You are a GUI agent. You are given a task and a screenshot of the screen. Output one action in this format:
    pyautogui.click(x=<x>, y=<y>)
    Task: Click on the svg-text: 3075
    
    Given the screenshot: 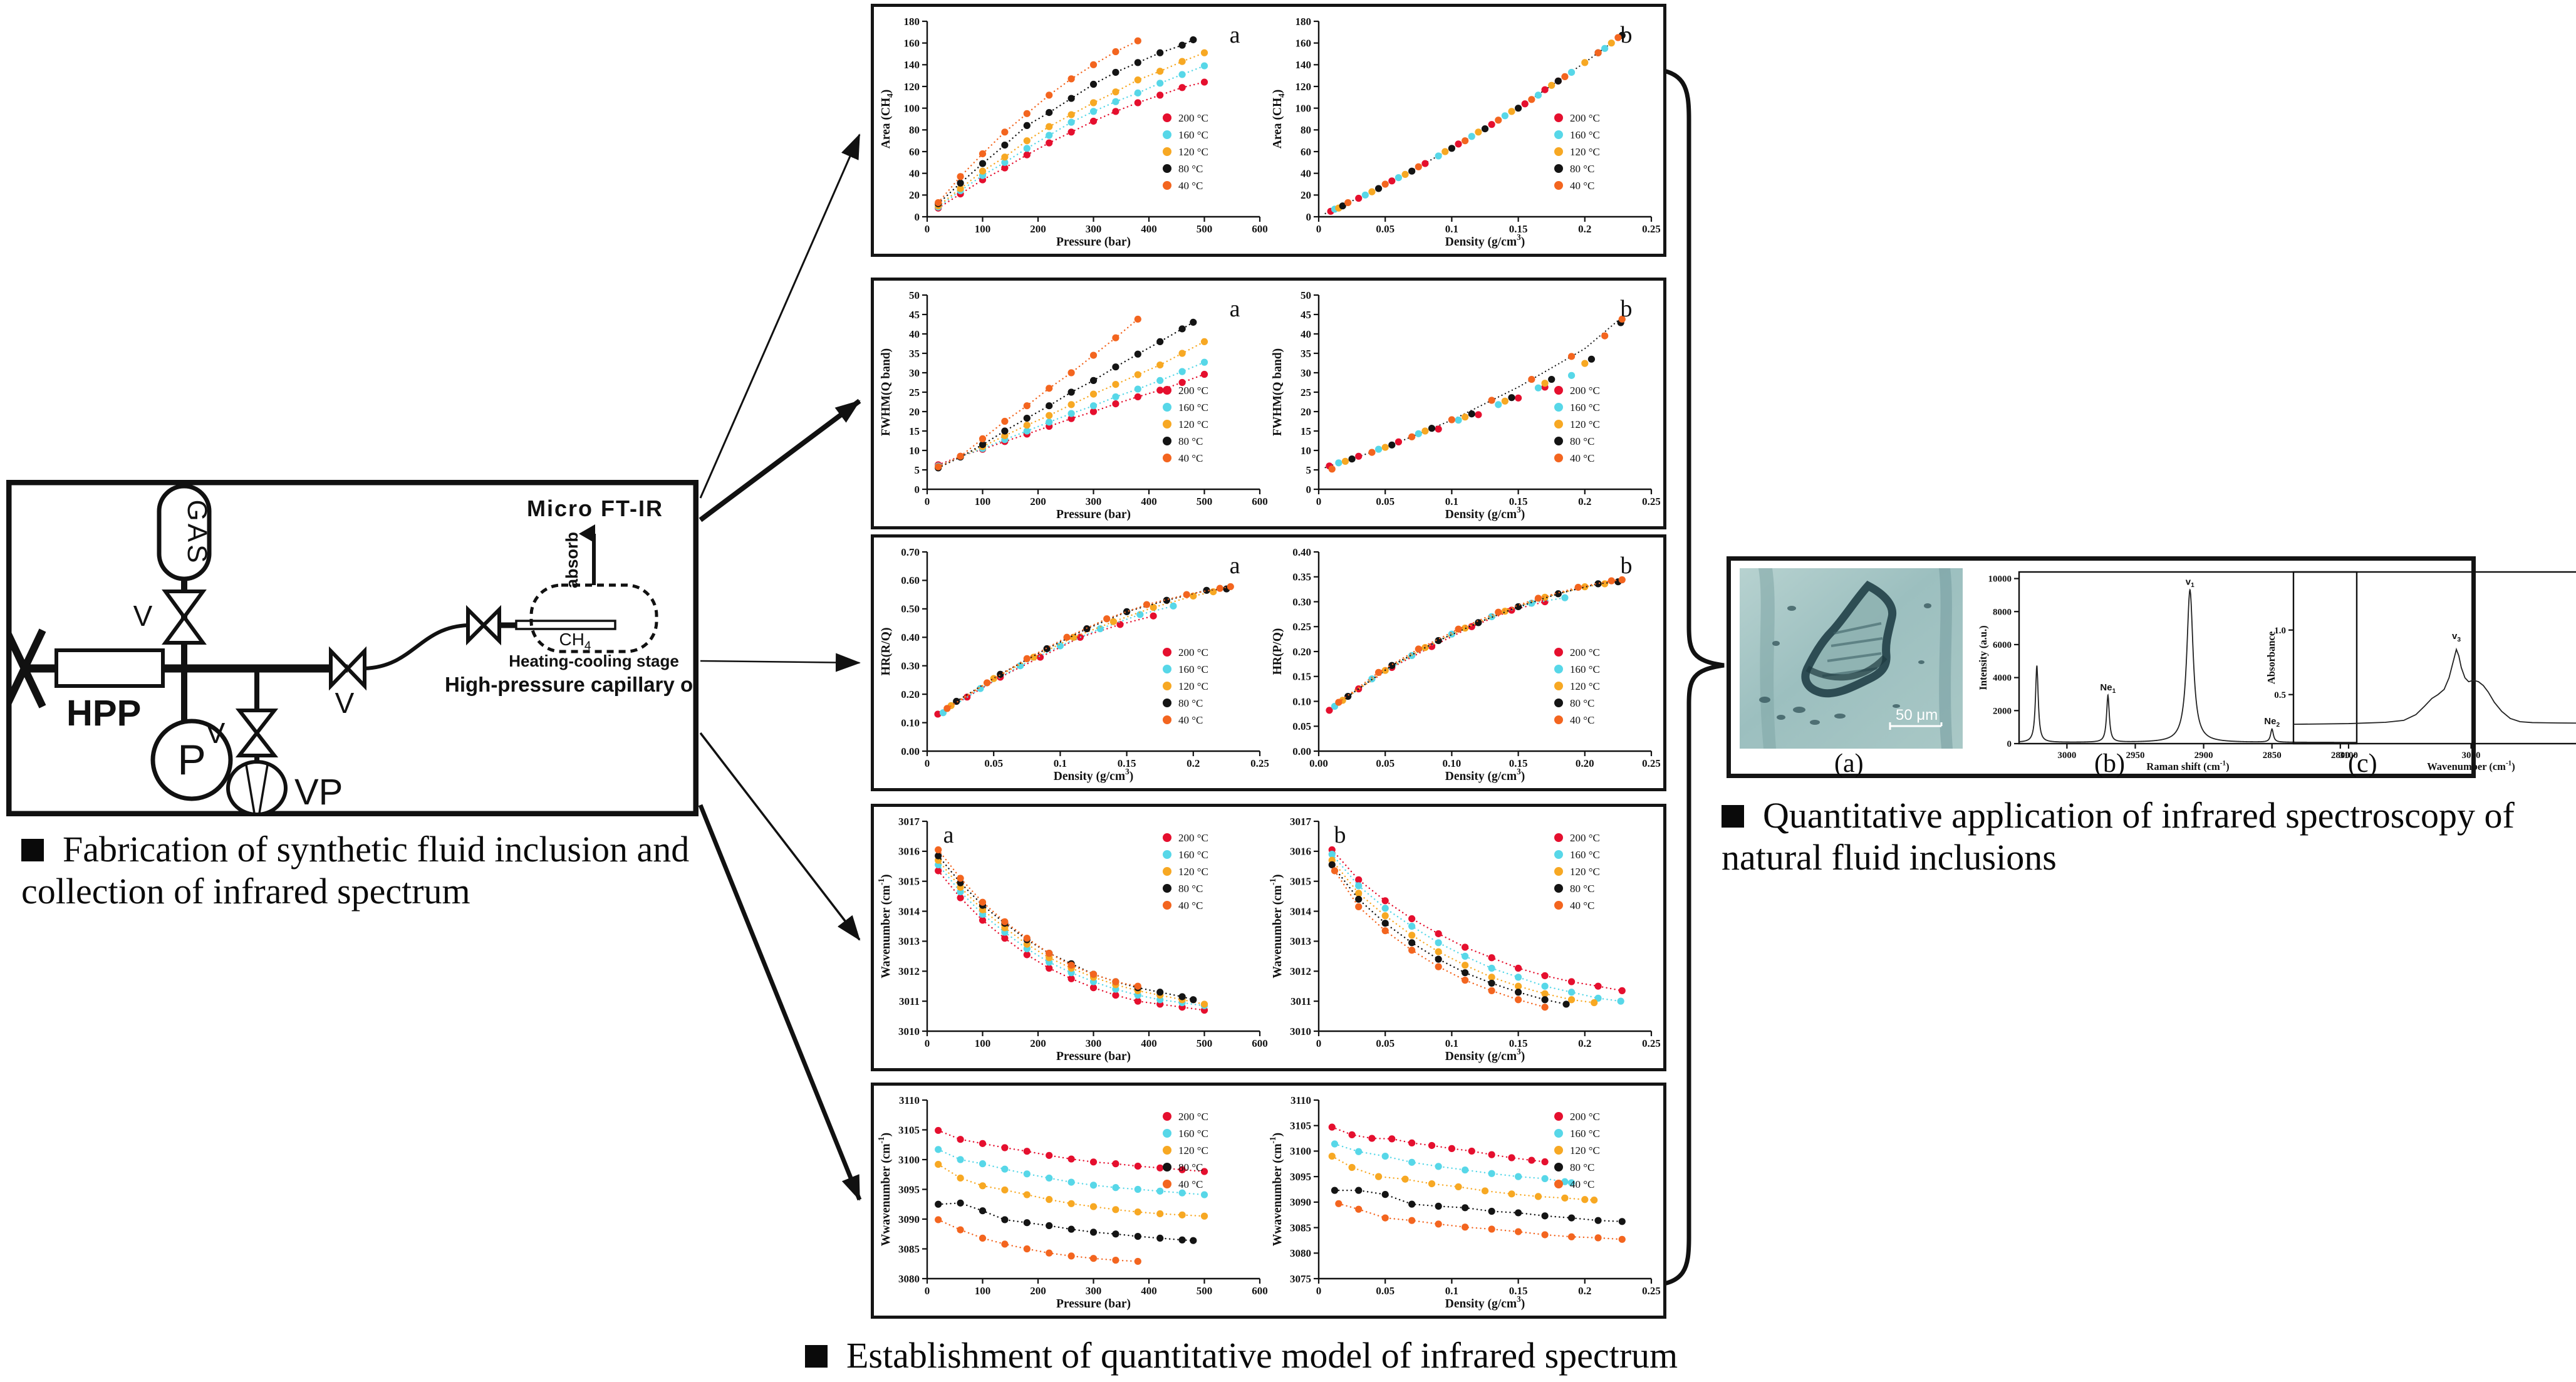 What is the action you would take?
    pyautogui.click(x=1300, y=1279)
    